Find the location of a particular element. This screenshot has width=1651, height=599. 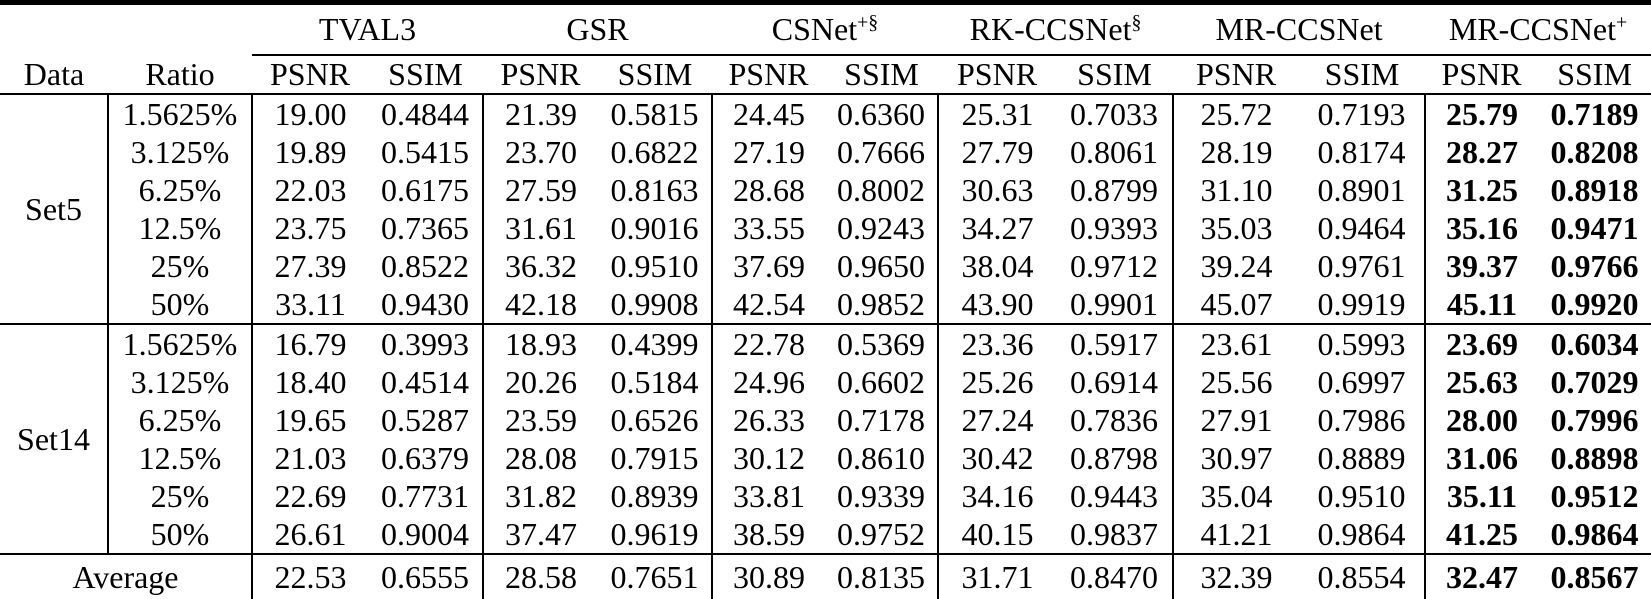

psnr-value: 31.71 is located at coordinates (997, 576).